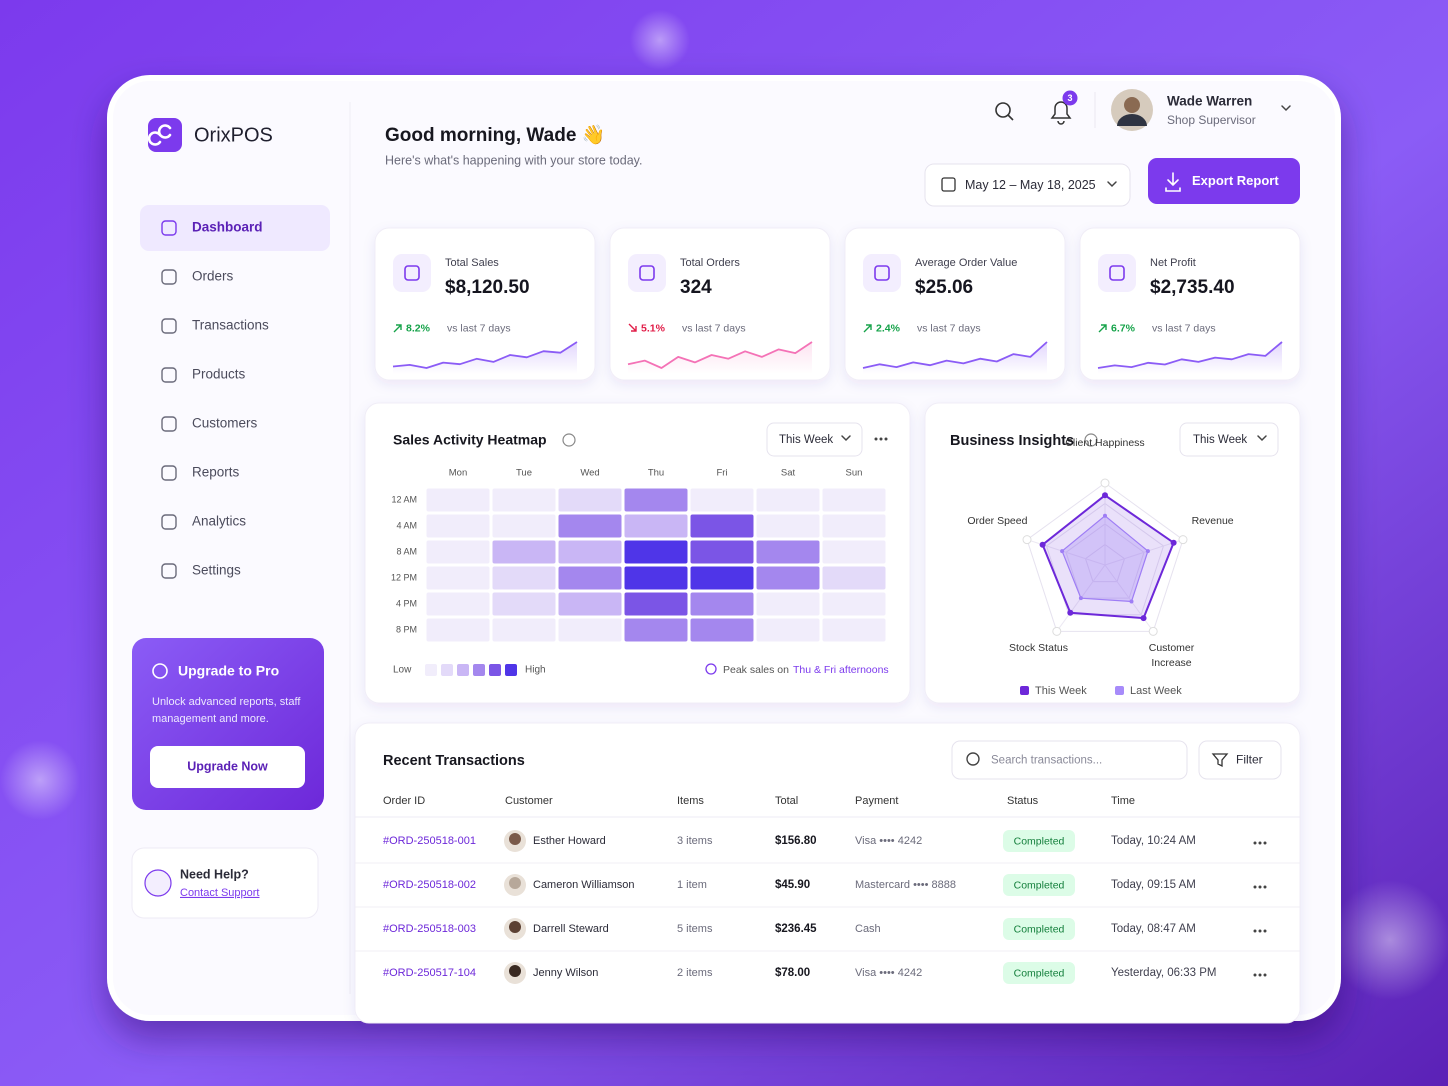  Describe the element at coordinates (529, 801) in the screenshot. I see `column-header: Customer` at that location.